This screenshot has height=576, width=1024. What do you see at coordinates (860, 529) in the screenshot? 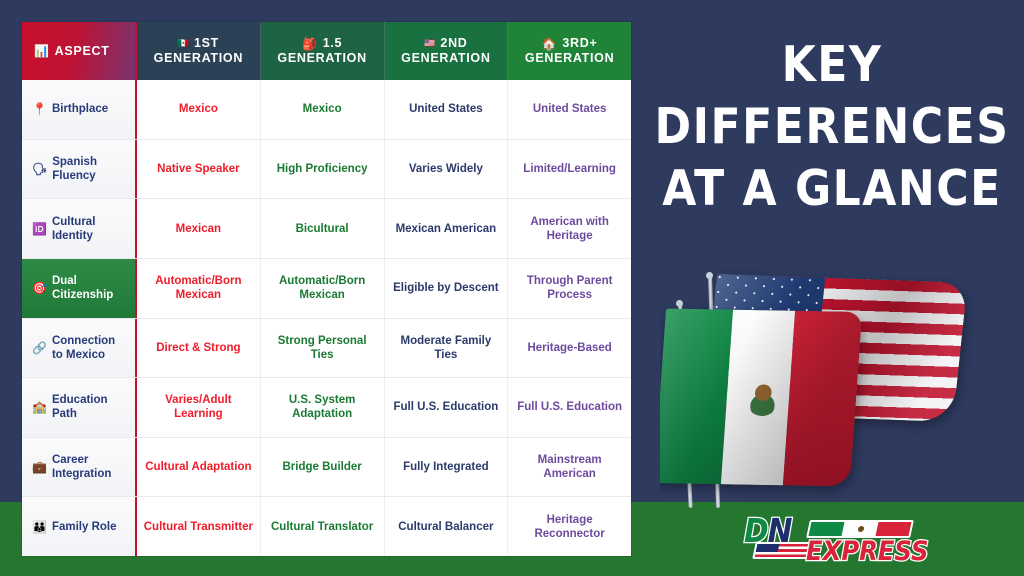
I see `logo-mexico-white` at bounding box center [860, 529].